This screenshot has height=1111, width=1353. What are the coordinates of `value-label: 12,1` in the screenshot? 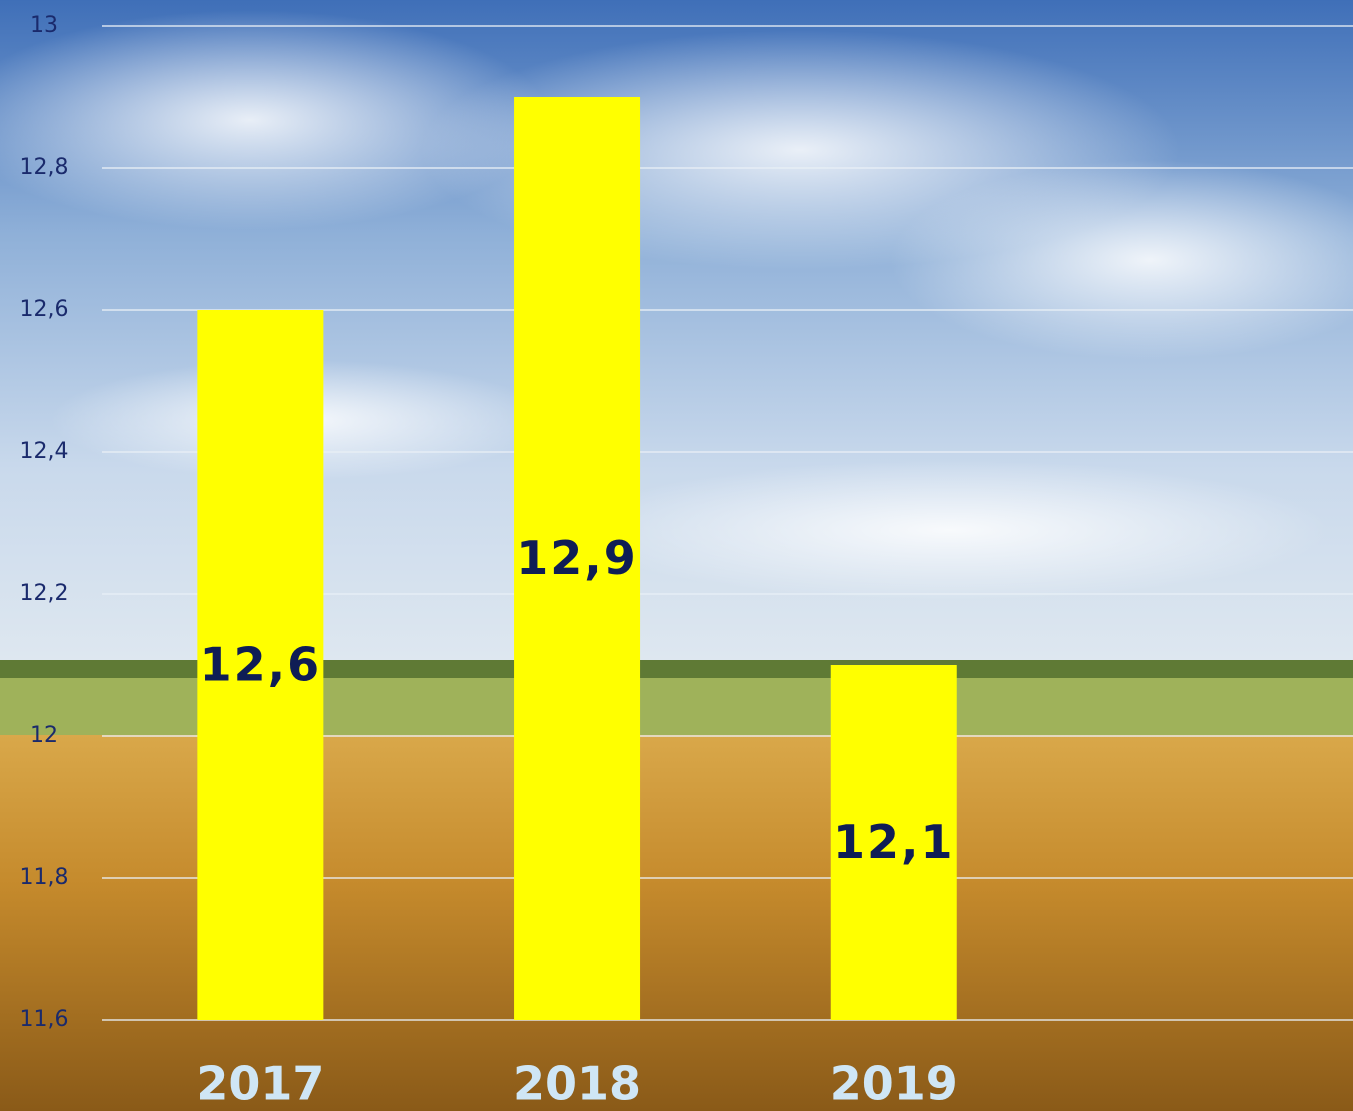 It's located at (894, 842).